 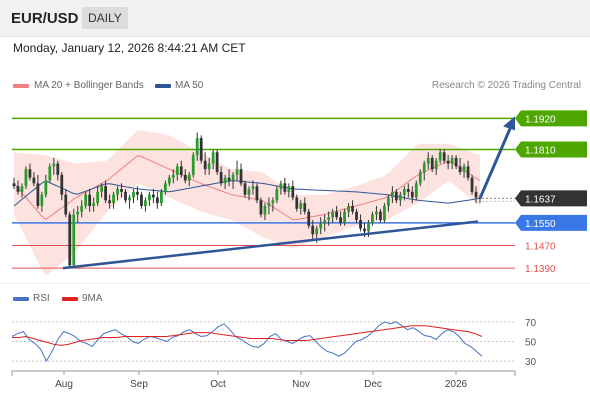 I want to click on ma20-legend-swatch, so click(x=21, y=86).